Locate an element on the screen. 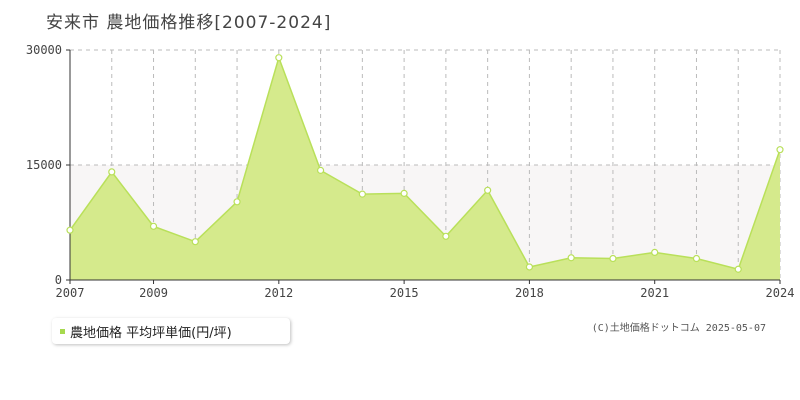 Image resolution: width=800 pixels, height=400 pixels. x-tick-label: 2024 is located at coordinates (780, 293).